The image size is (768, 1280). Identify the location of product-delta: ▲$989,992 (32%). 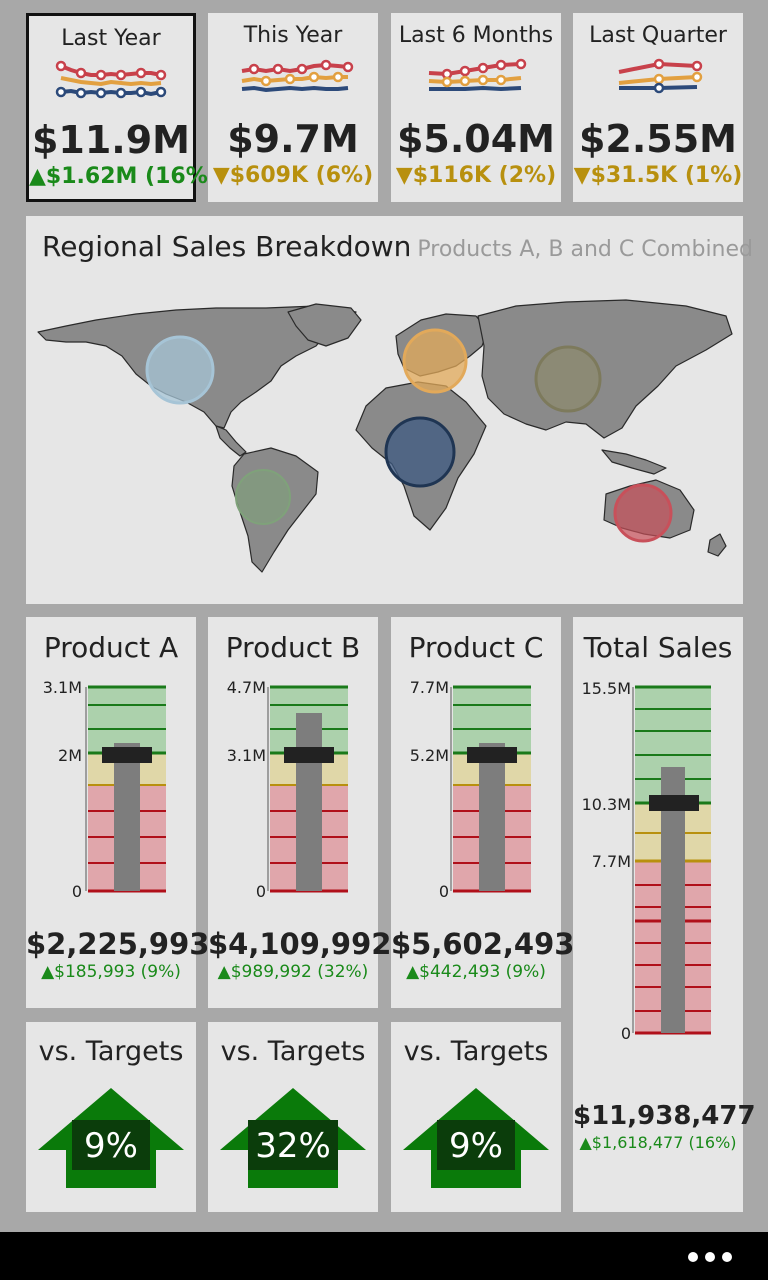
(293, 972).